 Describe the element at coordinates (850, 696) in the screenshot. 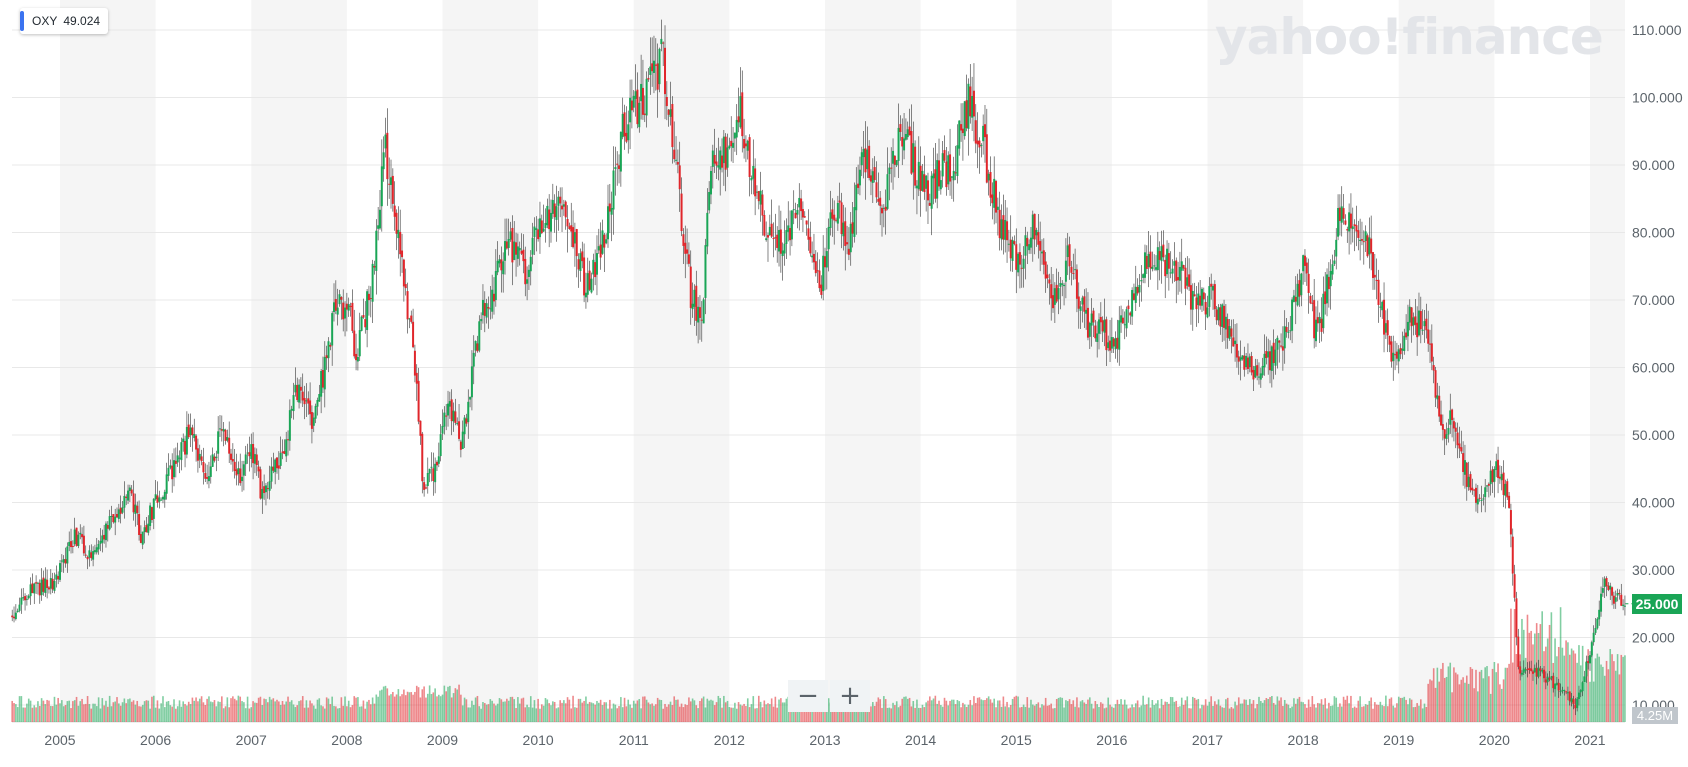

I see `zoom-in-button: +` at that location.